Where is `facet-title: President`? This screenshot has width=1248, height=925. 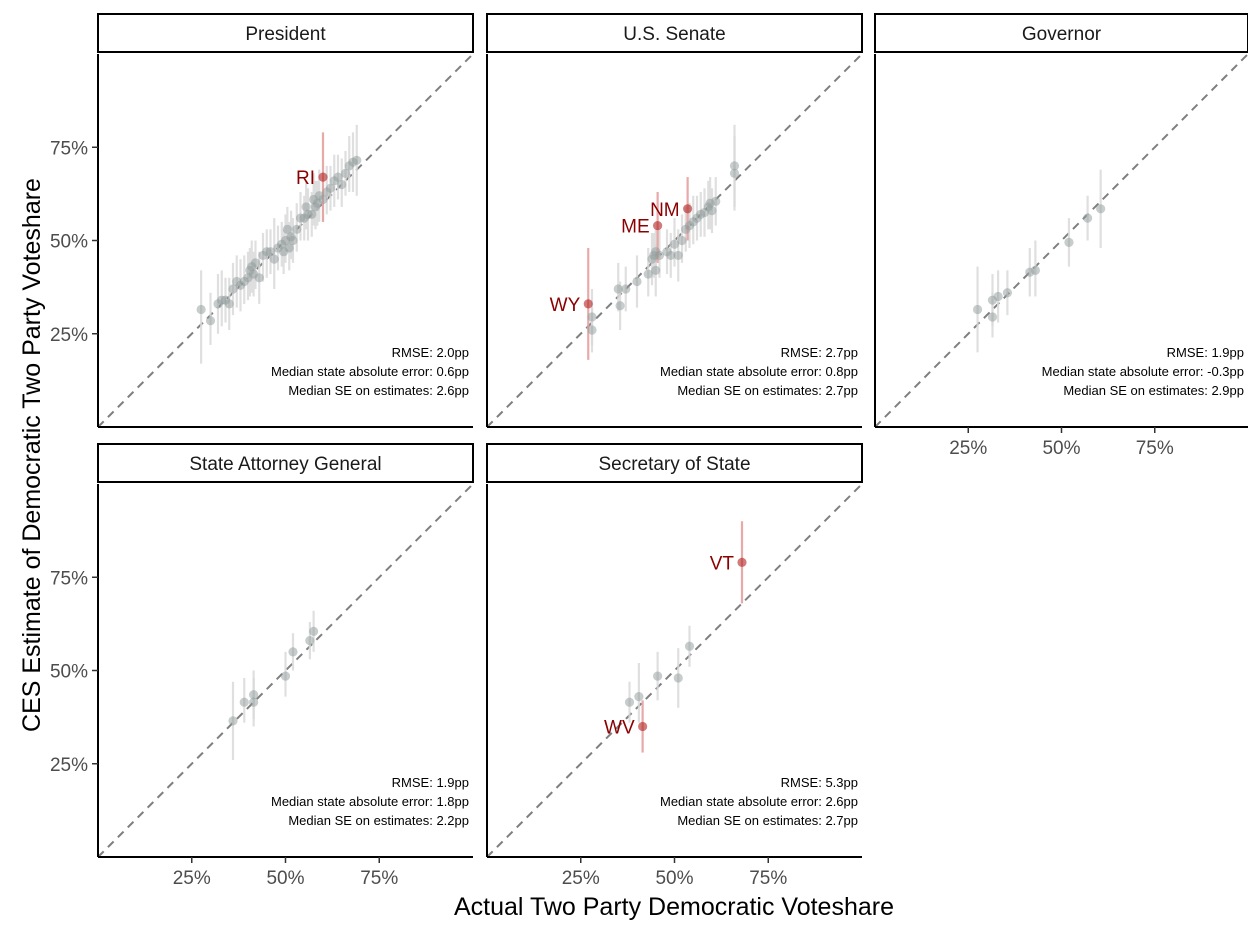
facet-title: President is located at coordinates (285, 34).